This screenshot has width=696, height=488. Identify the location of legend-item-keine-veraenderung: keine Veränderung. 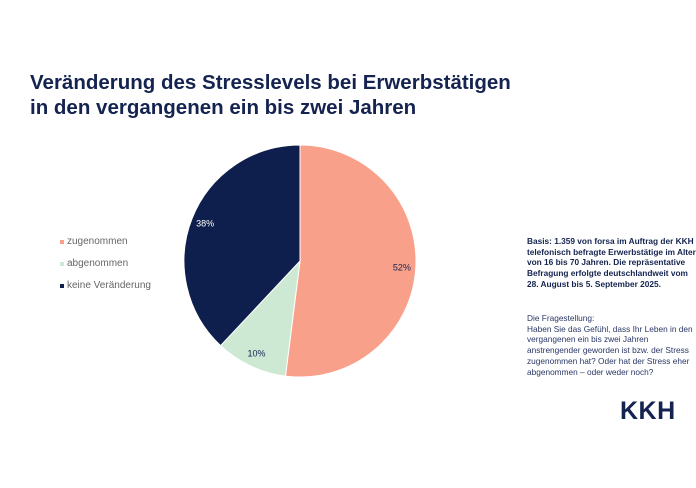
(105, 285).